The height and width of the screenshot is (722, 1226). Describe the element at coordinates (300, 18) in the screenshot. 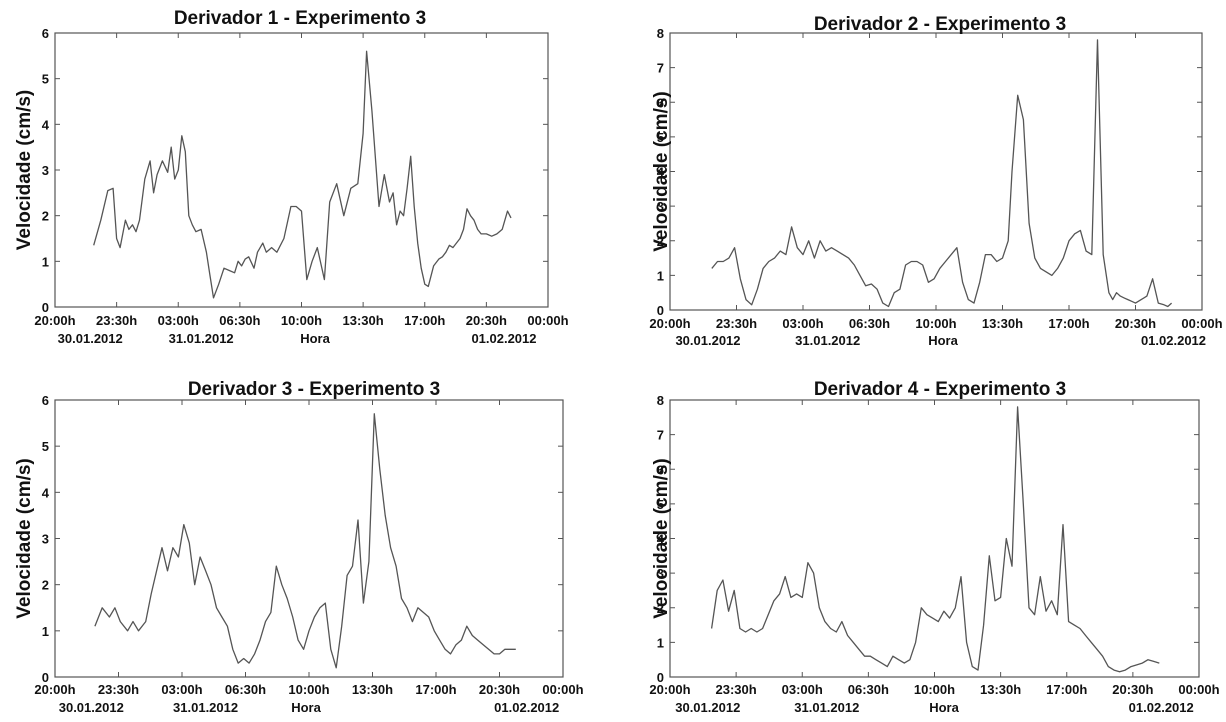

I see `chart-title: Derivador 1 - Experimento 3` at that location.